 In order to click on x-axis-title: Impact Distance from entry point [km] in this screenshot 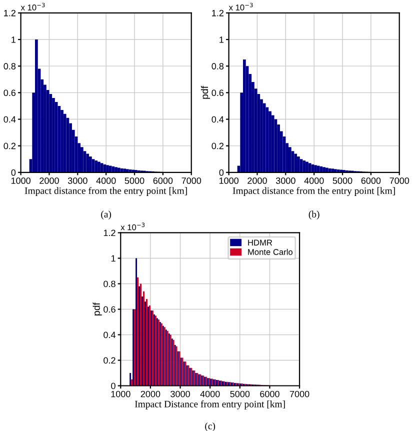, I will do `click(209, 405)`.